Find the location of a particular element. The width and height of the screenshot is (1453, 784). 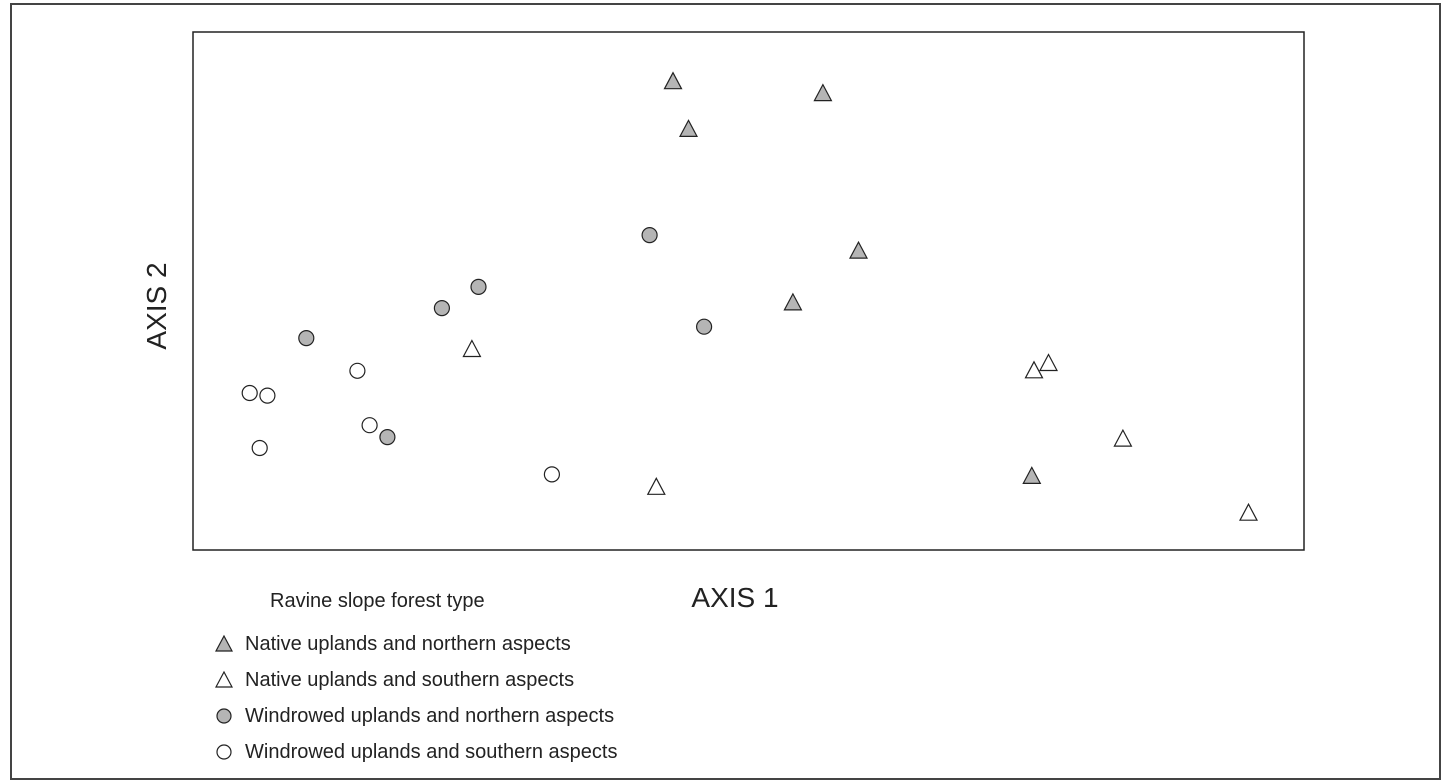

legend-label: Native uplands and southern aspects is located at coordinates (410, 679).